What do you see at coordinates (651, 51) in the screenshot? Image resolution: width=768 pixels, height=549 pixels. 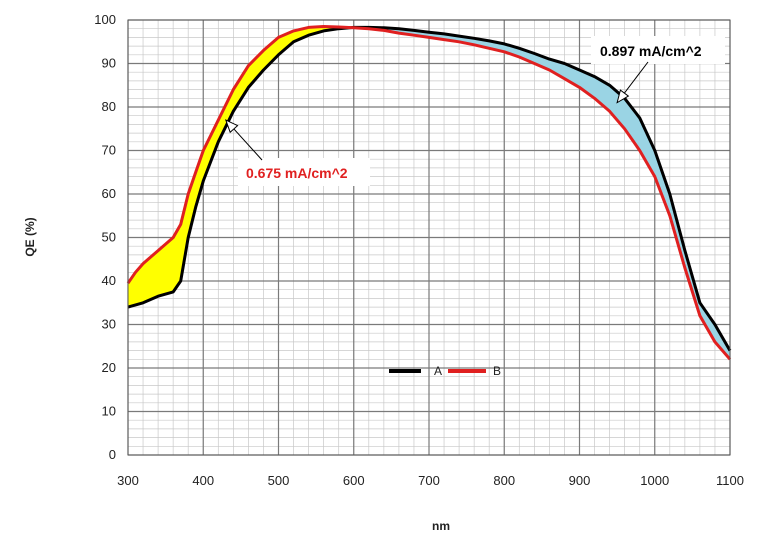 I see `annotation-label: 0.897 mA/cm^2` at bounding box center [651, 51].